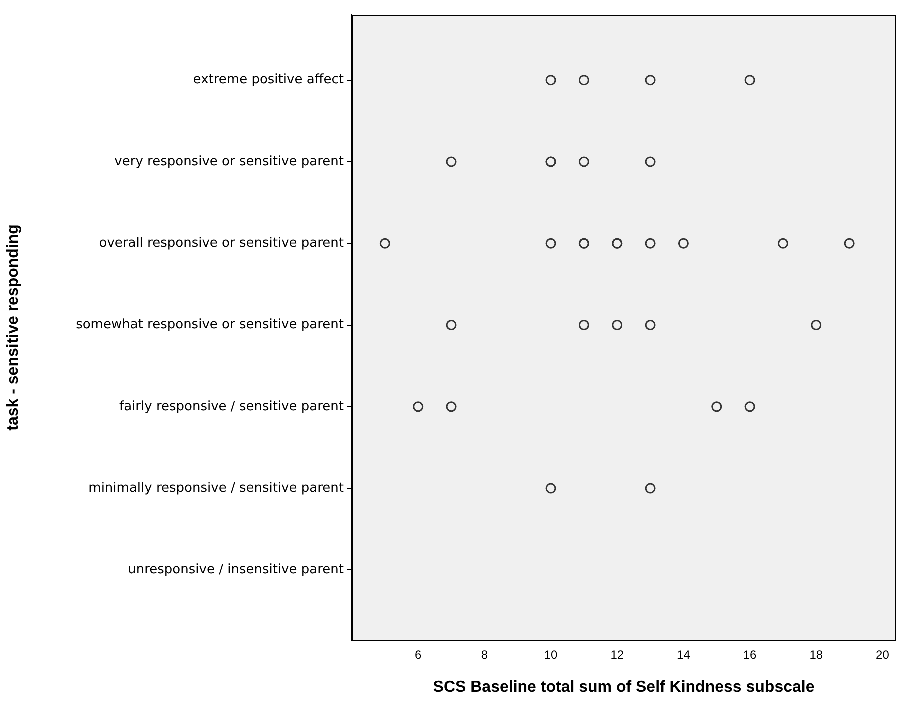 The width and height of the screenshot is (902, 709). I want to click on y-axis-title: task - sensitive responding, so click(13, 327).